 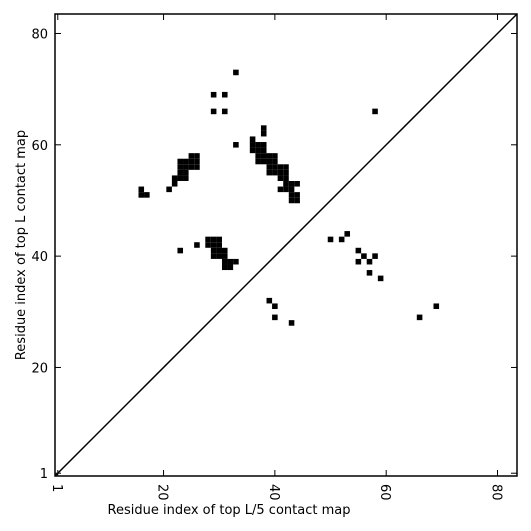 I want to click on x-tick-label: 80, so click(x=496, y=492).